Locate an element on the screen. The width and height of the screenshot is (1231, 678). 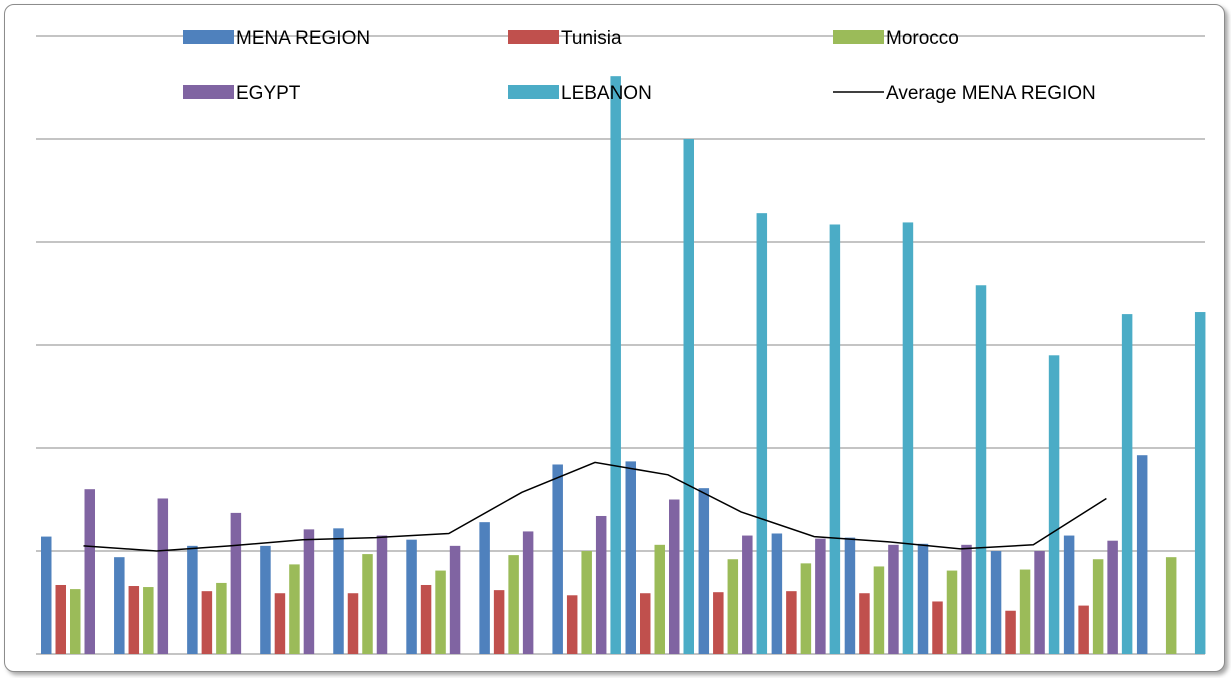
legend-label: LEBANON is located at coordinates (606, 93).